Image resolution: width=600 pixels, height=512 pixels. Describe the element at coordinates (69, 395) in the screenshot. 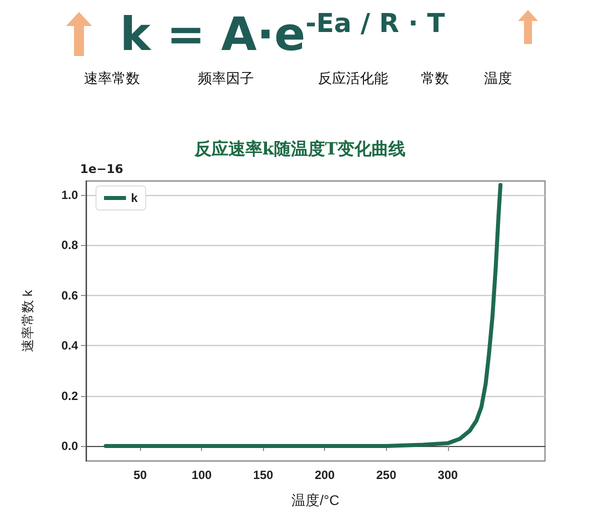

I see `y-tick-label: 0.2` at that location.